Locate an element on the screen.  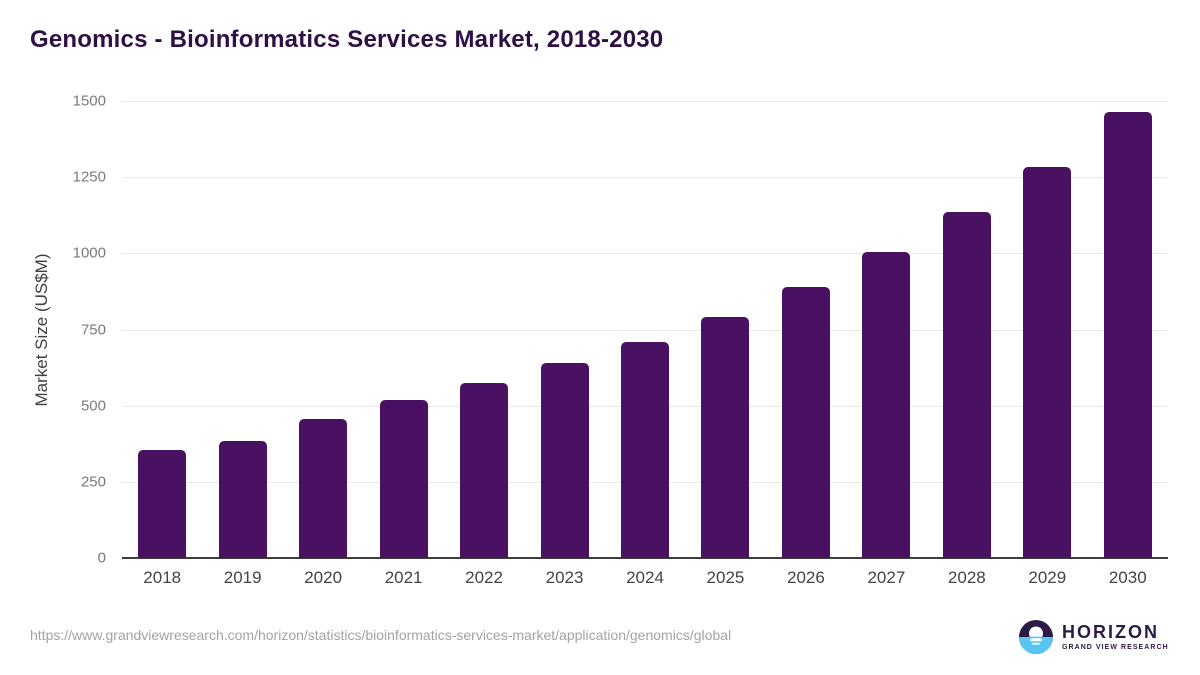
y-tick-label: 1250 is located at coordinates (89, 177).